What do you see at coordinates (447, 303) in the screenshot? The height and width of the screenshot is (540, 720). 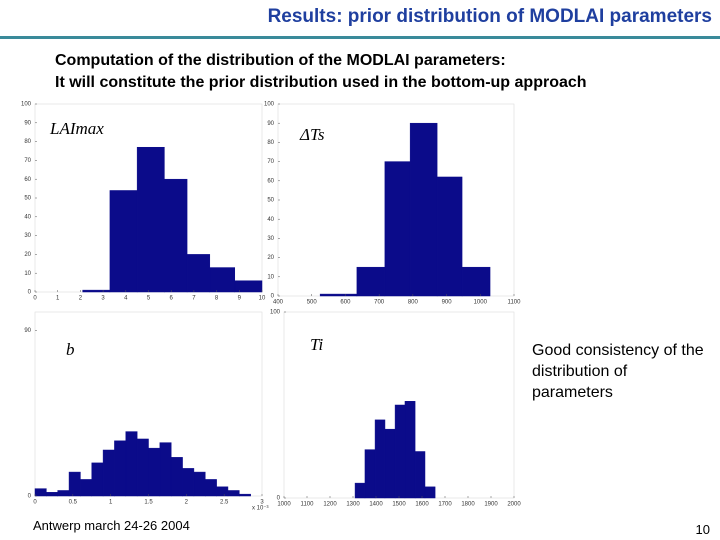 I see `x-tick-label: 900` at bounding box center [447, 303].